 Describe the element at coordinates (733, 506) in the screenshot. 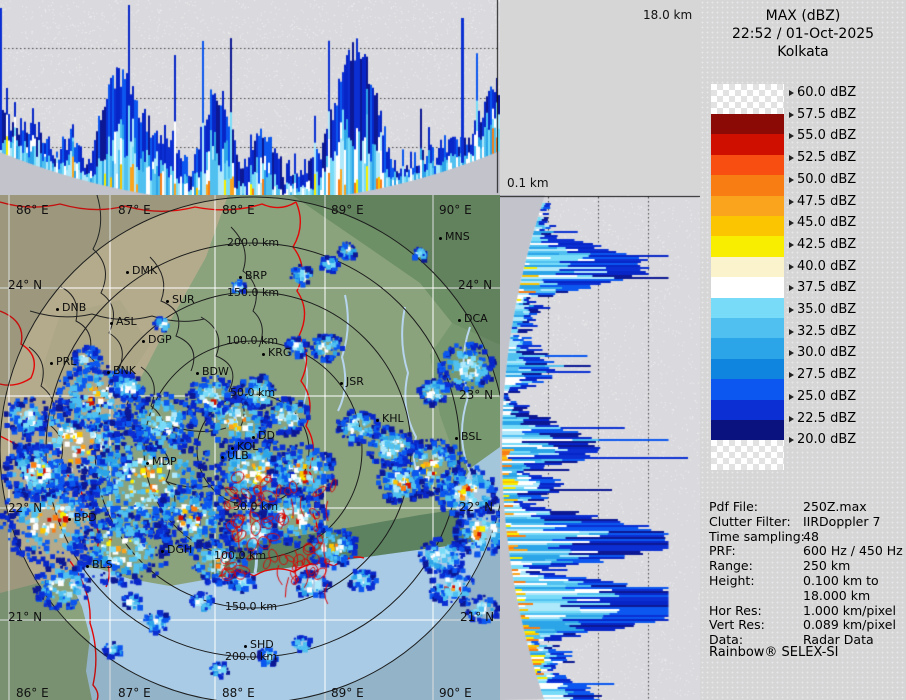

I see `meta-label: Pdf File:` at that location.